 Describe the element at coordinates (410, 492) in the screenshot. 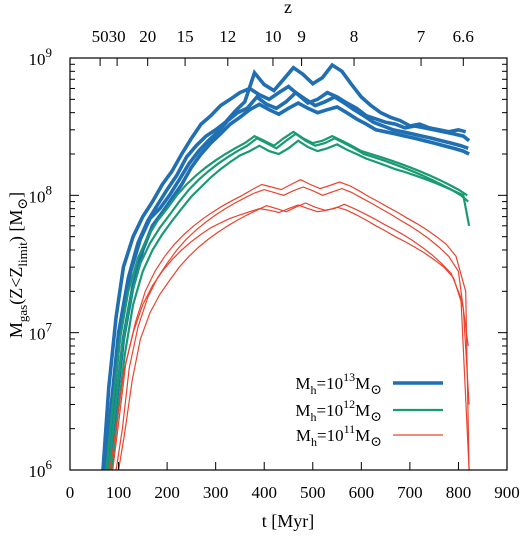

I see `x-tick-label: 700` at that location.